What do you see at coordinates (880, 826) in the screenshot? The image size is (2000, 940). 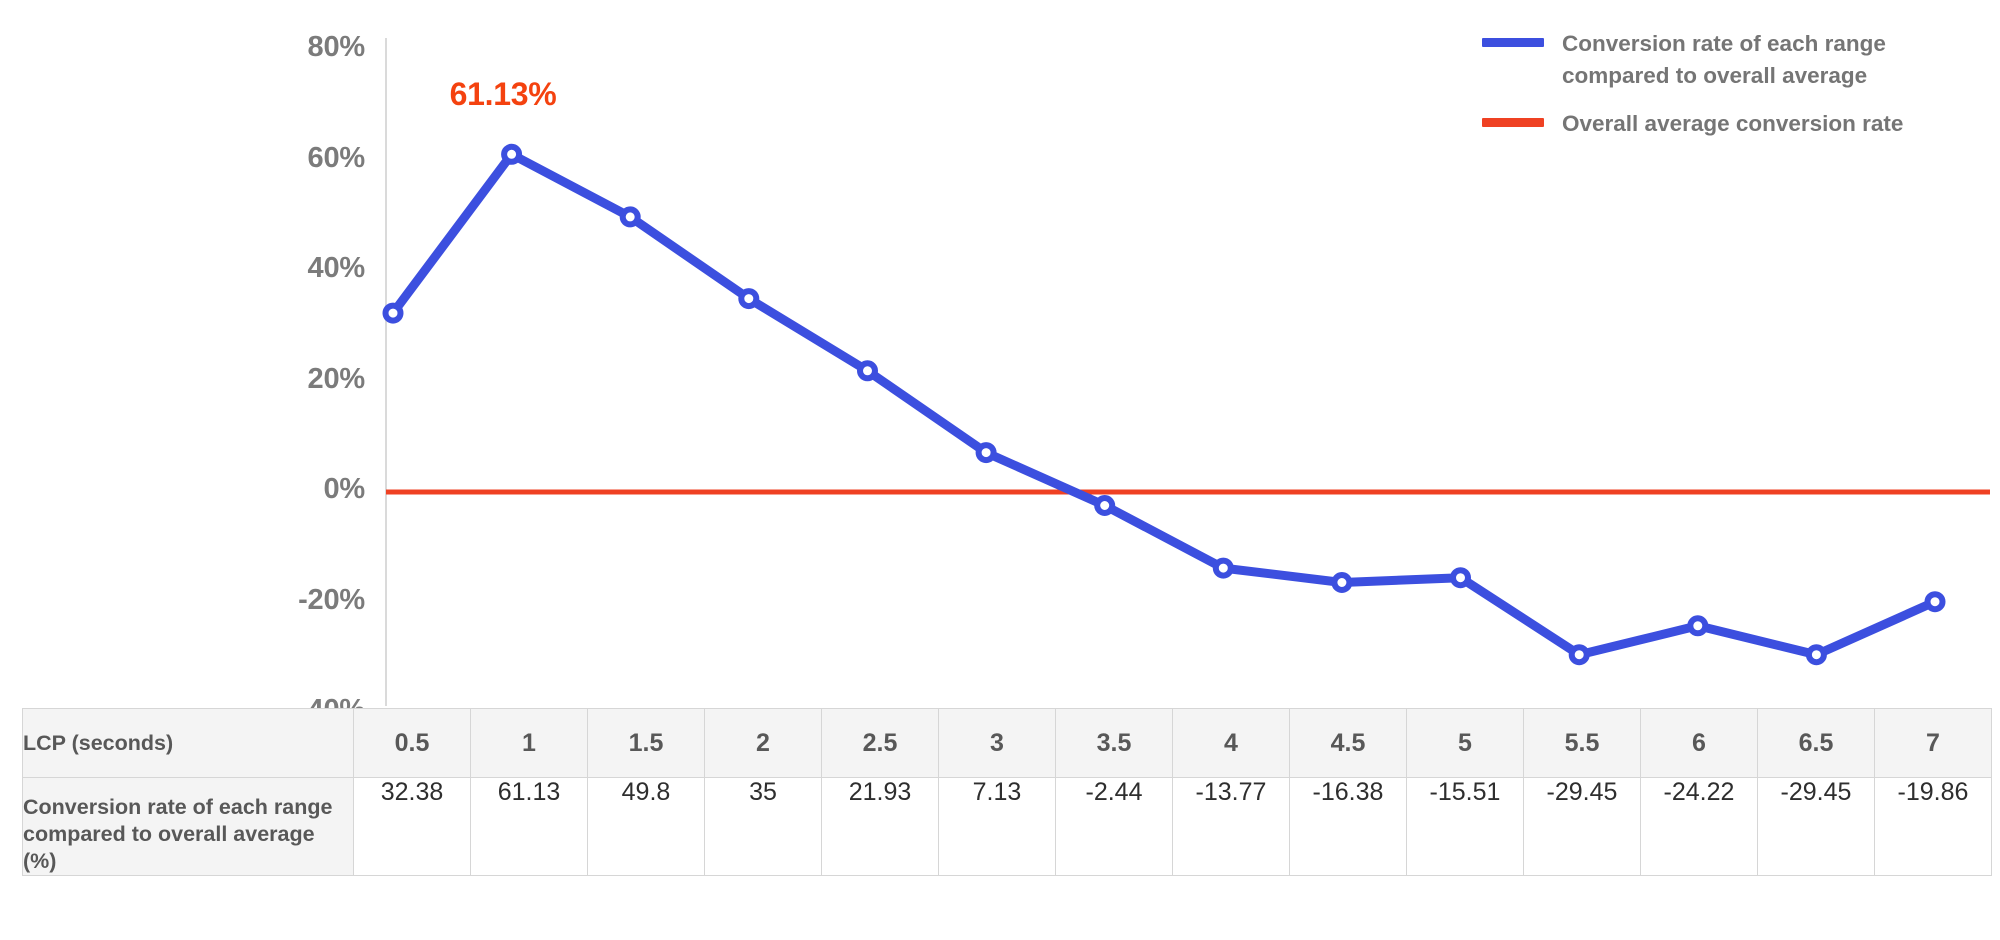 I see `table-value-cell: 21.93` at bounding box center [880, 826].